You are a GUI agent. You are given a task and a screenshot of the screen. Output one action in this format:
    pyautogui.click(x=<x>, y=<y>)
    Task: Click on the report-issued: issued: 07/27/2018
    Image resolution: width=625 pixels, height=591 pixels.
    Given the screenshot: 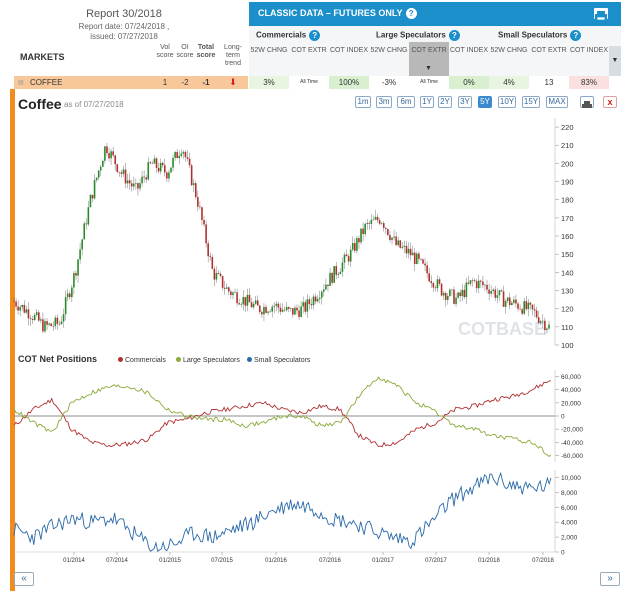 What is the action you would take?
    pyautogui.click(x=124, y=36)
    